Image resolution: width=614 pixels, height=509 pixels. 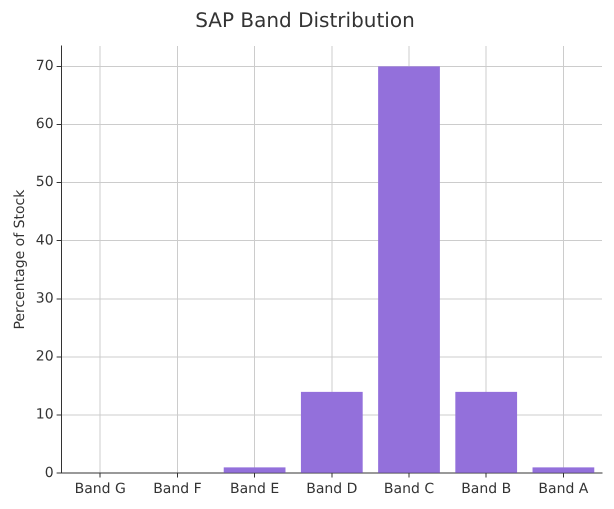 I want to click on y-tick-label: 70, so click(x=45, y=66).